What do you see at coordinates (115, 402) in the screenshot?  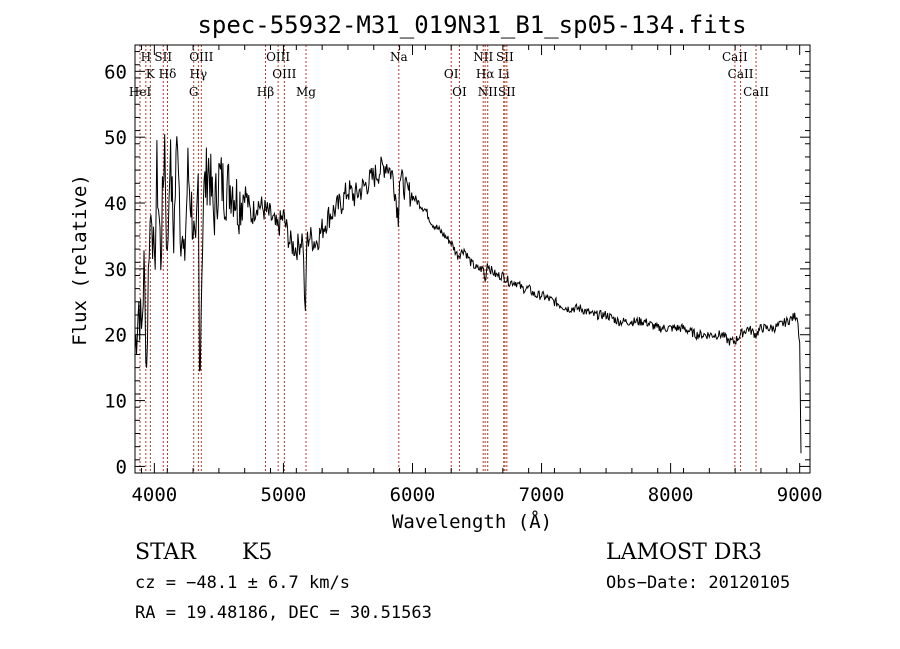 I see `y-tick-label: 10` at bounding box center [115, 402].